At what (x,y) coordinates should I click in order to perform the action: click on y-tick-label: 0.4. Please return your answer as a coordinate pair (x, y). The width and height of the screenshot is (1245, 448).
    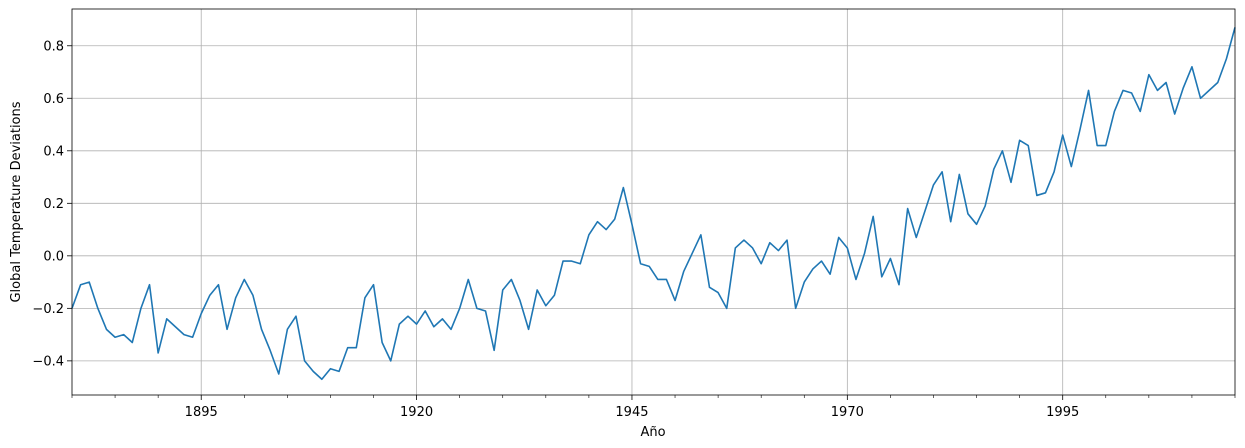
    Looking at the image, I should click on (53, 151).